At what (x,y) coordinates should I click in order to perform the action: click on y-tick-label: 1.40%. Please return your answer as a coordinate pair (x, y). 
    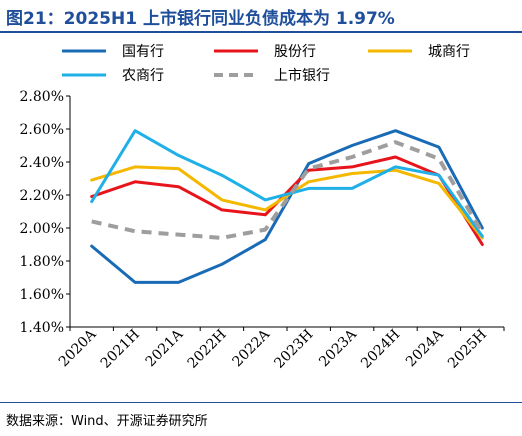
    Looking at the image, I should click on (42, 328).